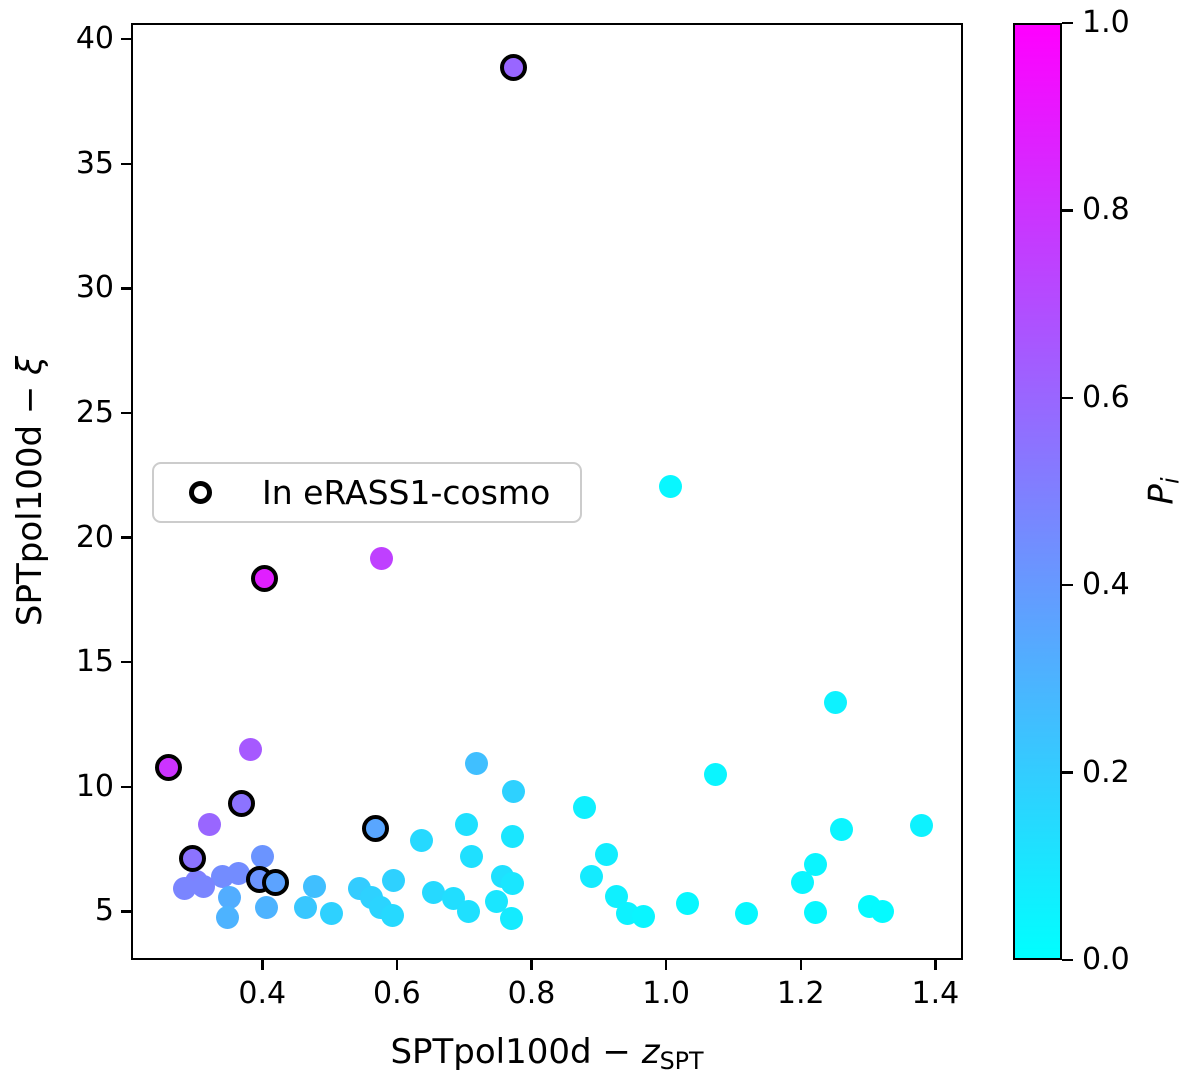  I want to click on colorbar-tick-label: 0.4, so click(1106, 585).